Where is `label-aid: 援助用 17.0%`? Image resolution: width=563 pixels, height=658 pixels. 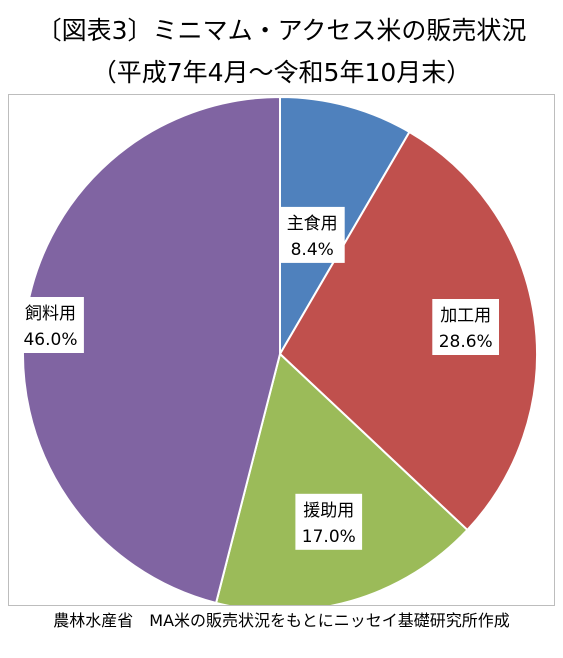
label-aid: 援助用 17.0% is located at coordinates (329, 521).